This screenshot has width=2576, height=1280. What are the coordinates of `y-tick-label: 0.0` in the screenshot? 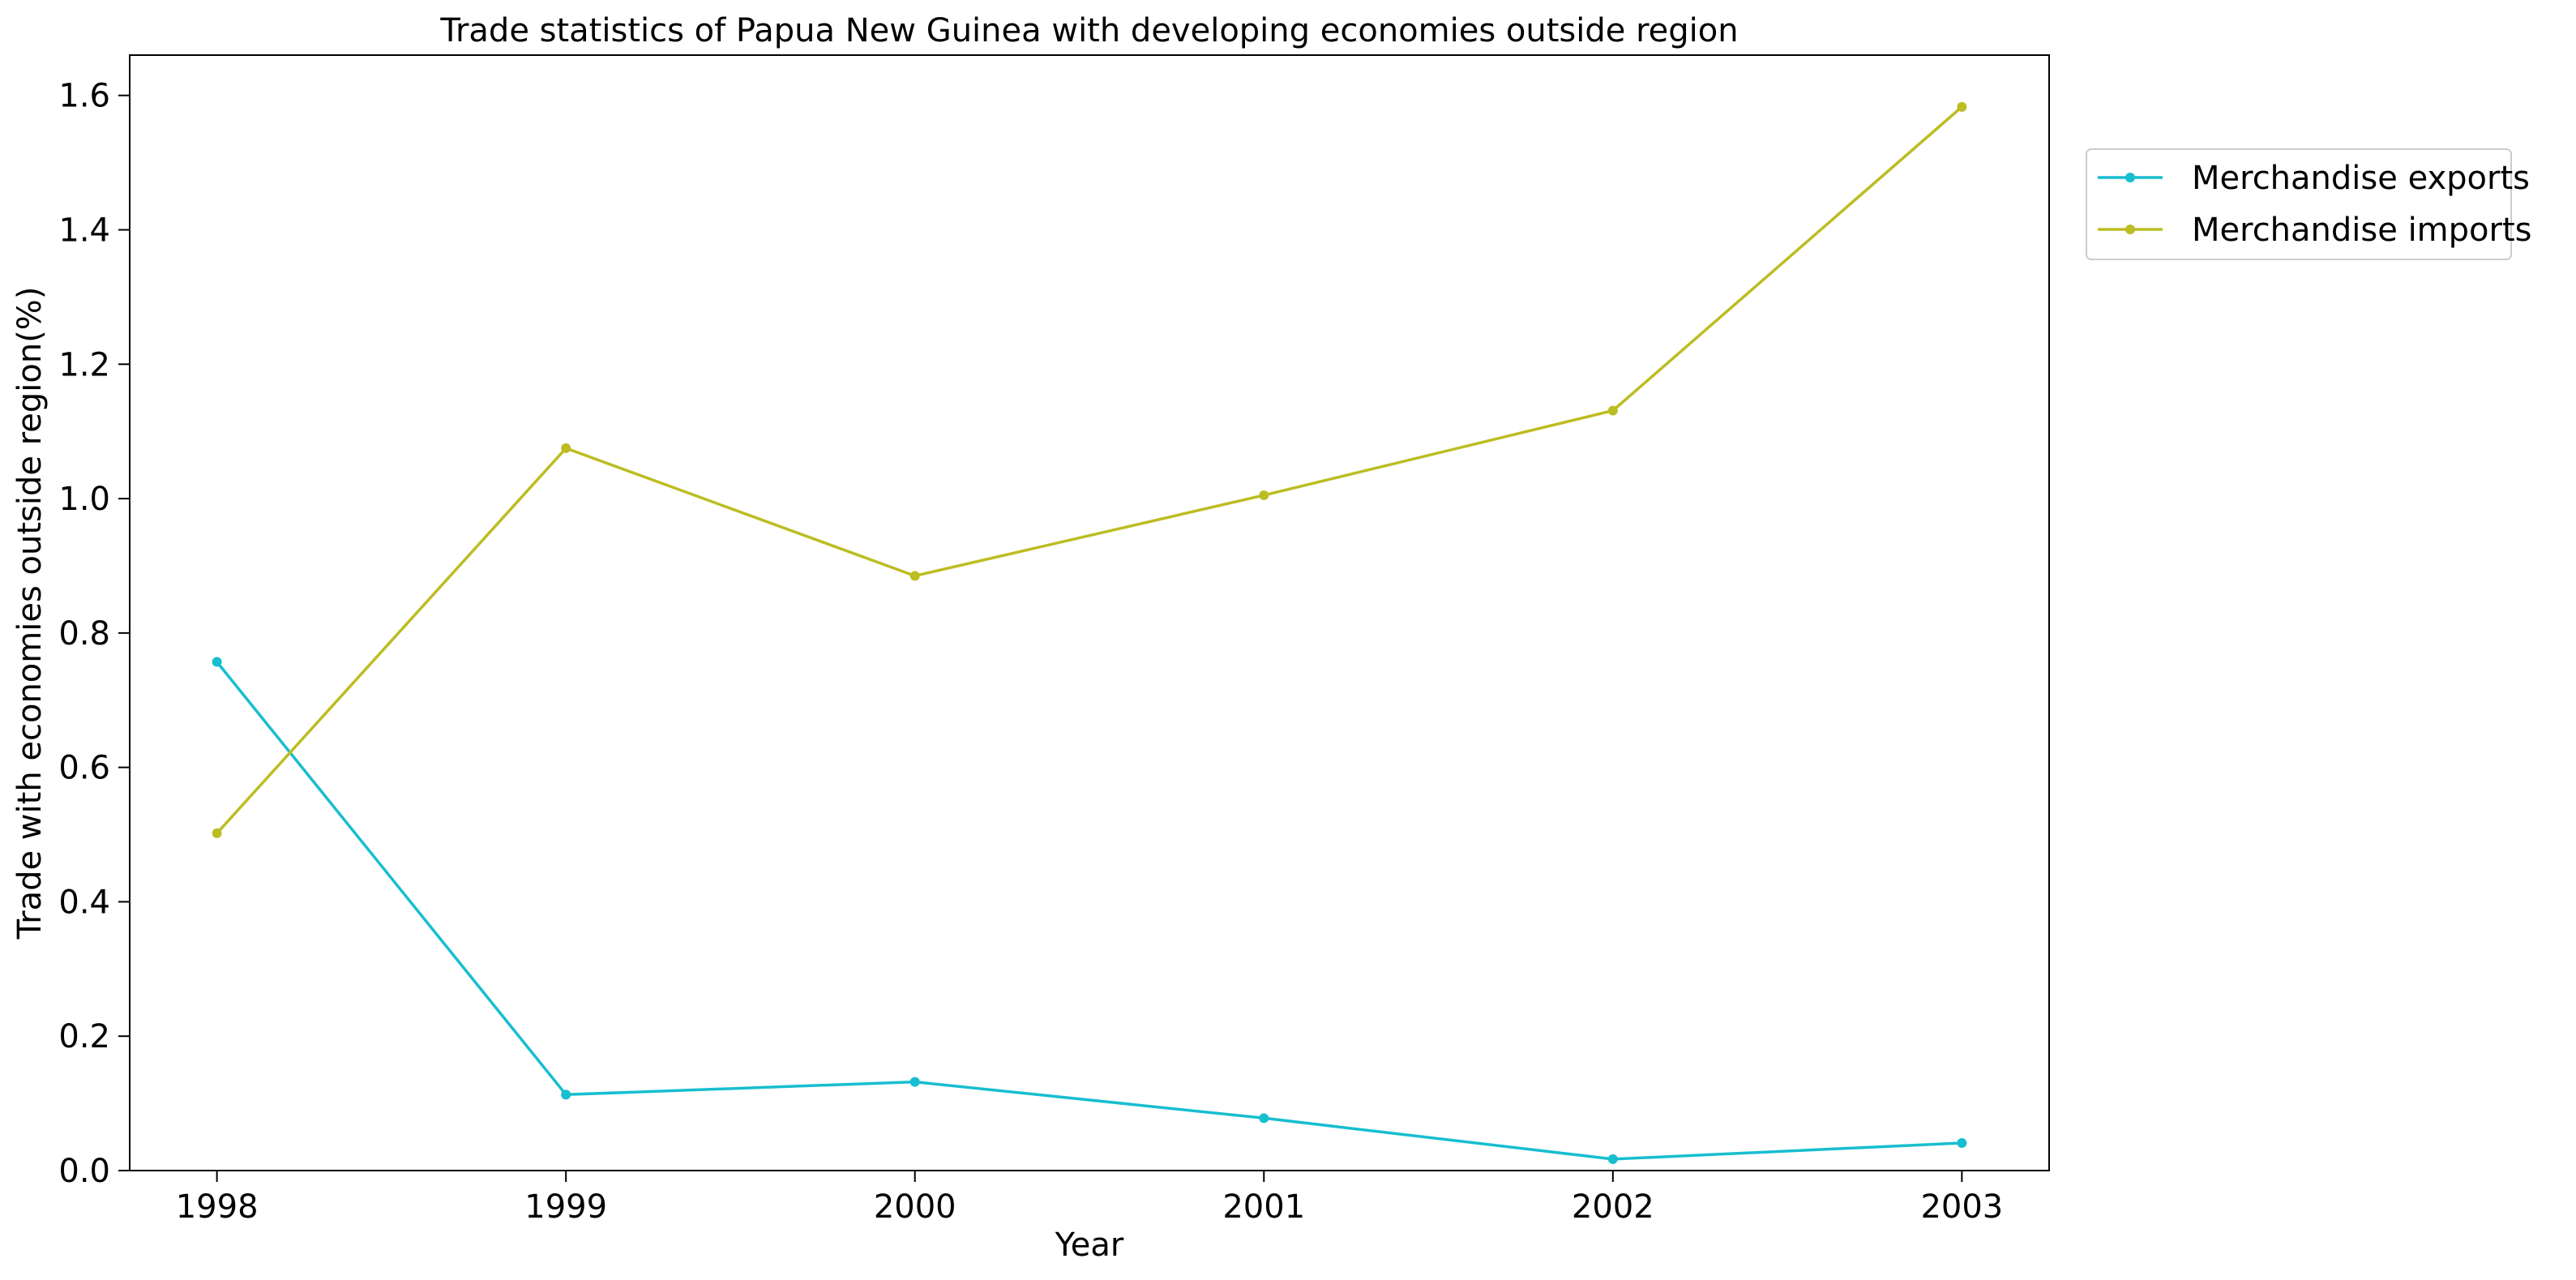 It's located at (84, 1171).